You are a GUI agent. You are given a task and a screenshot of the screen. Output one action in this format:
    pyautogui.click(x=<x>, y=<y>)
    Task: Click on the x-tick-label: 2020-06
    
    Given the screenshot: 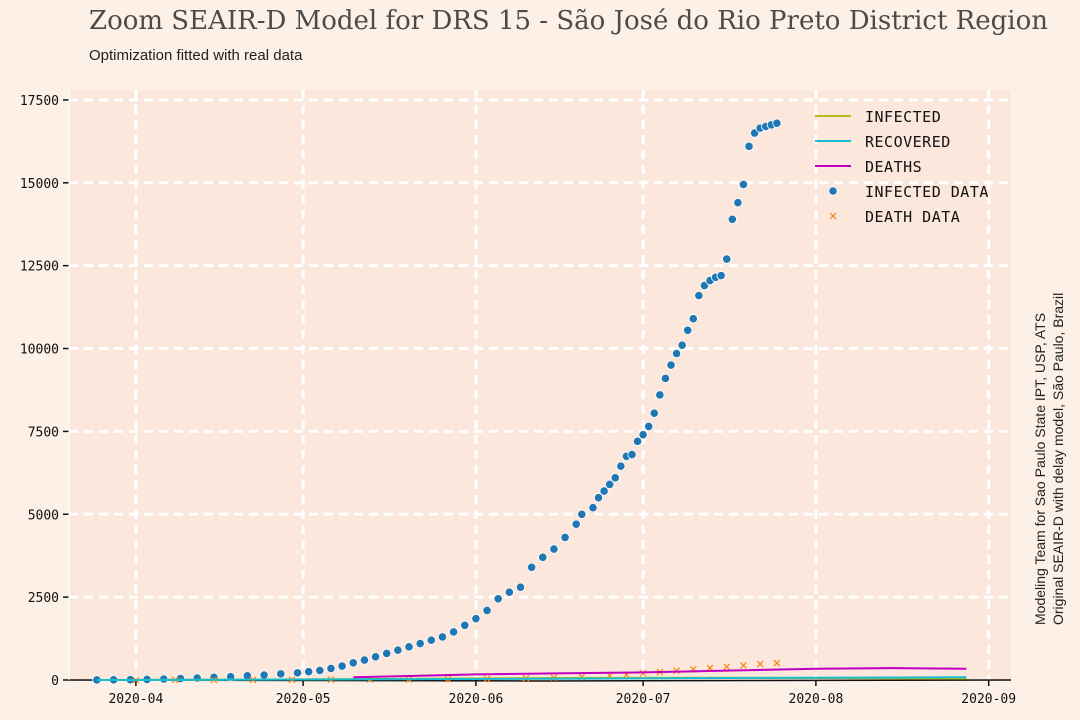 What is the action you would take?
    pyautogui.click(x=476, y=699)
    